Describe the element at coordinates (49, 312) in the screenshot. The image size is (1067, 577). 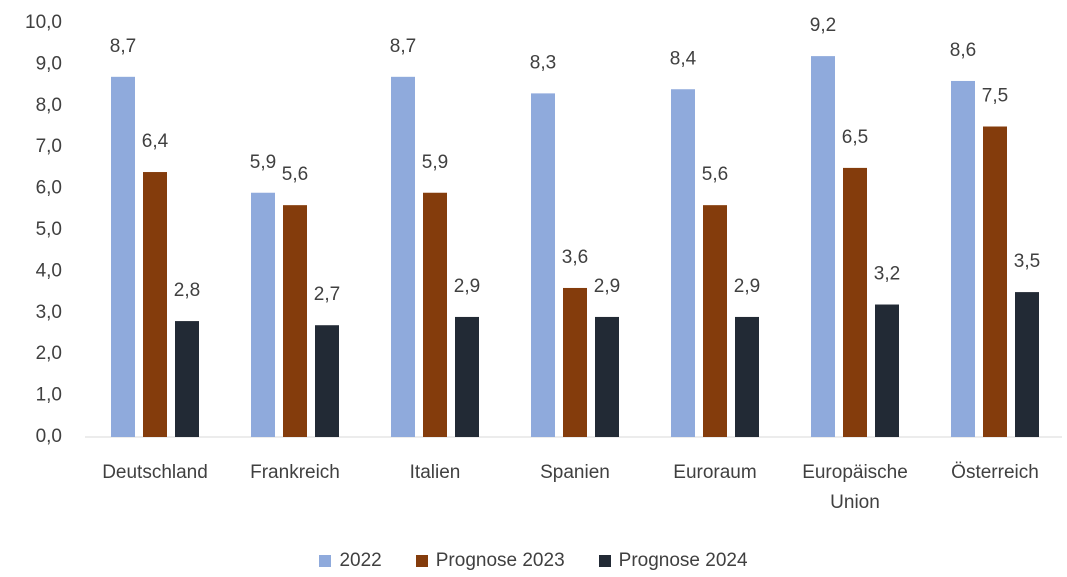
I see `y-tick-label: 3,0` at that location.